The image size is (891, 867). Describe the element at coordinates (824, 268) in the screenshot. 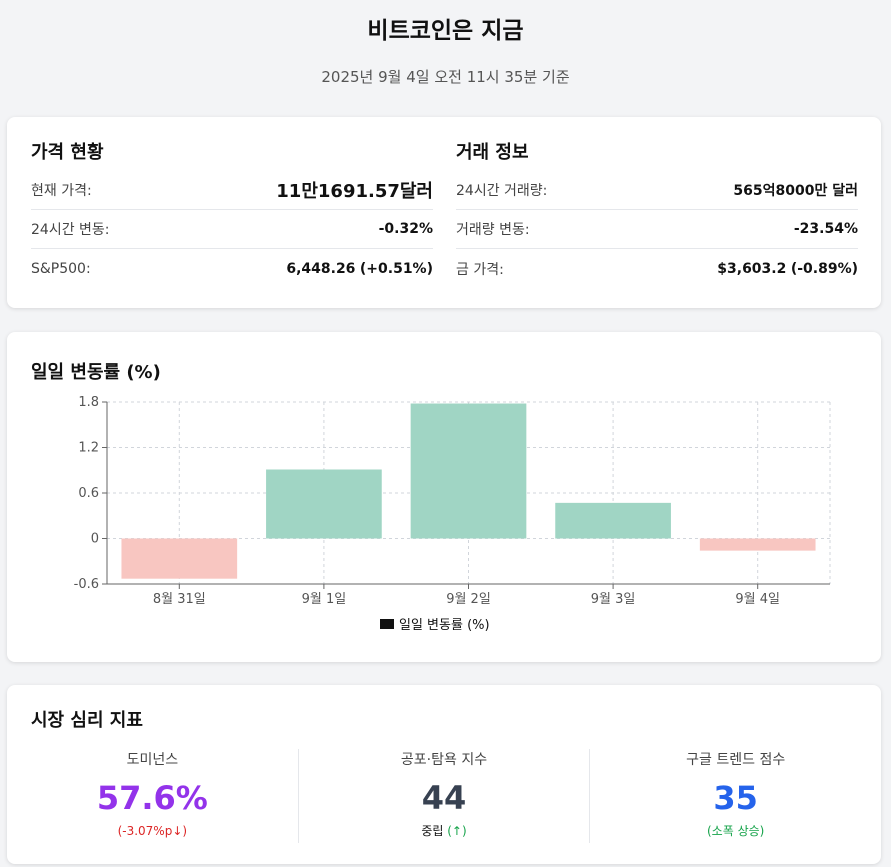

I see `gold-change: (-0.89%)` at that location.